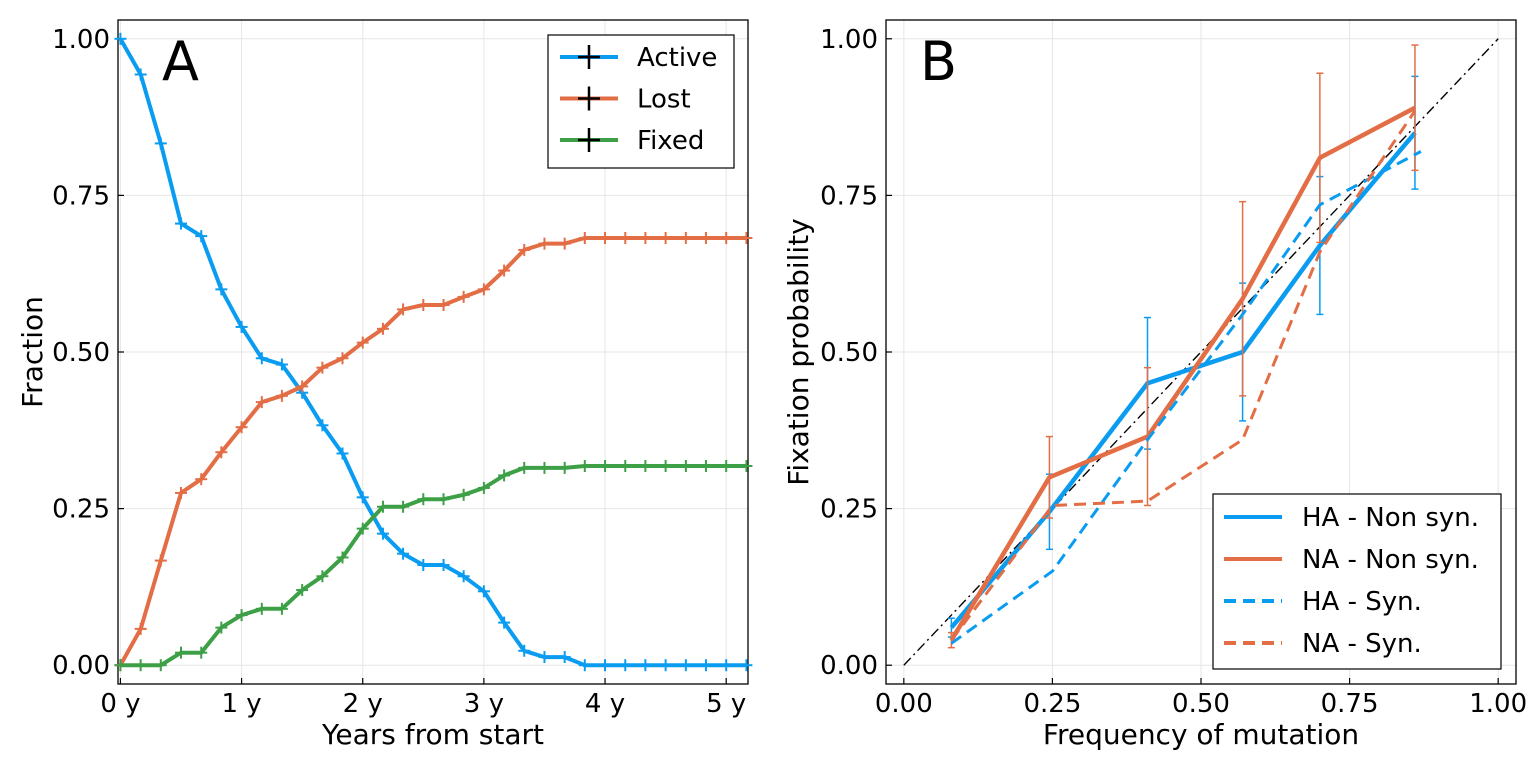 This screenshot has height=768, width=1536. I want to click on panel-a-legend: Active Lost Fixed, so click(641, 101).